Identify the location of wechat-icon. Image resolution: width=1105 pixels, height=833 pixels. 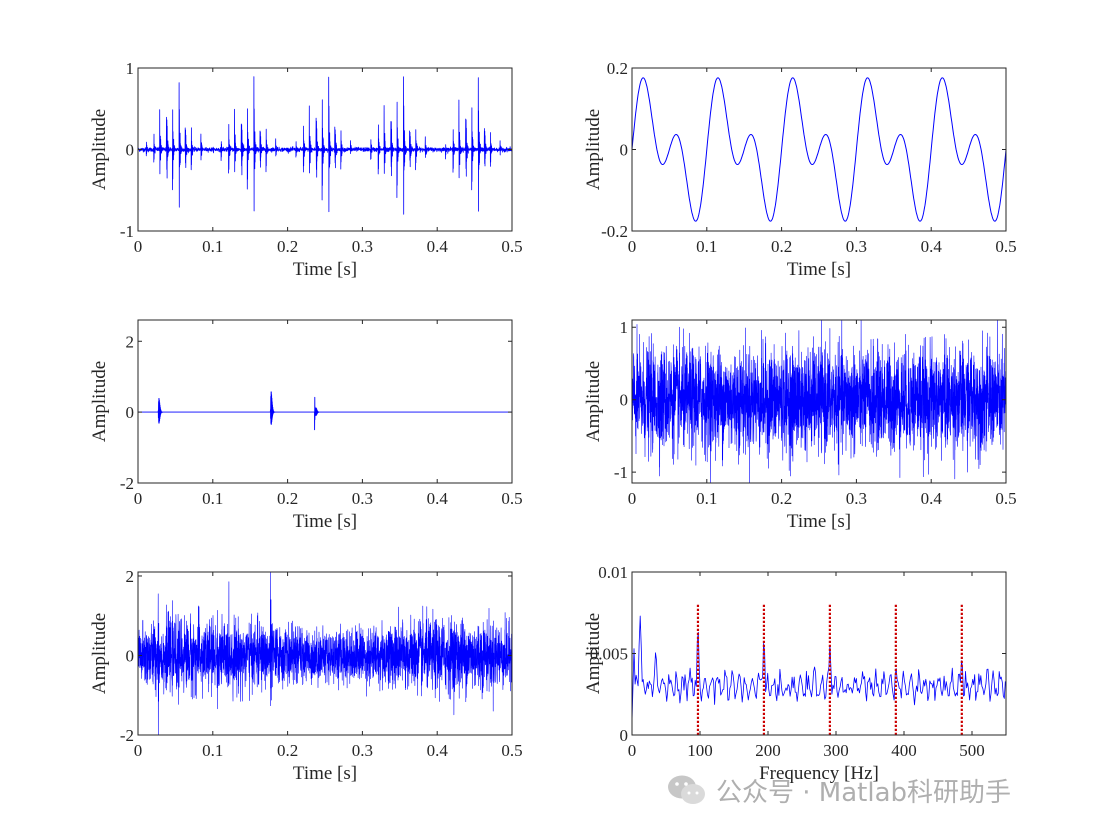
(686, 789).